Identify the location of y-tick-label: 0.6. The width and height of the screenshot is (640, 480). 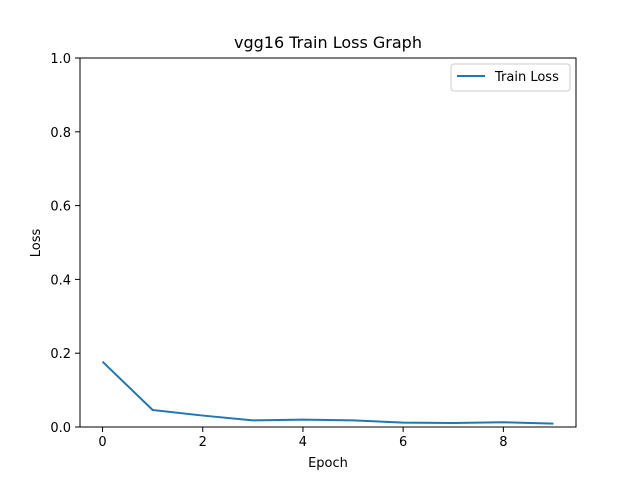
(60, 207).